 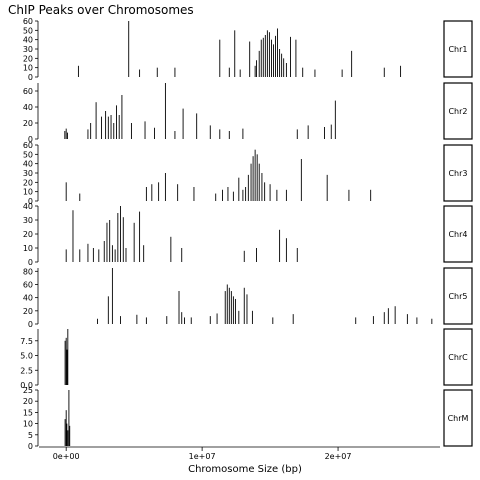 What do you see at coordinates (28, 21) in the screenshot?
I see `y-tick-label-chr1: 60` at bounding box center [28, 21].